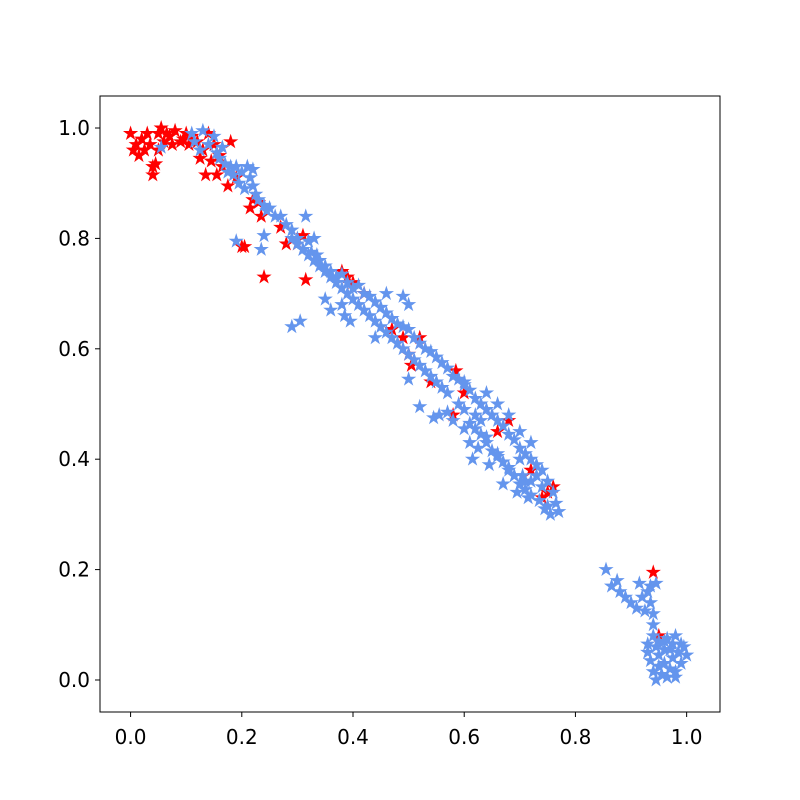 This screenshot has width=800, height=800. What do you see at coordinates (131, 737) in the screenshot?
I see `x-tick-label: 0.0` at bounding box center [131, 737].